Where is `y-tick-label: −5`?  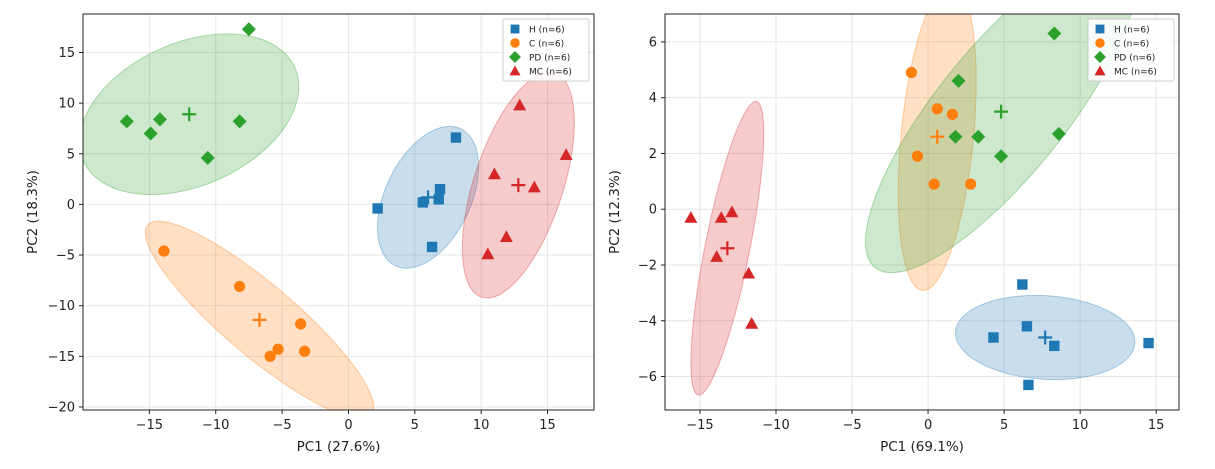 y-tick-label: −5 is located at coordinates (65, 256).